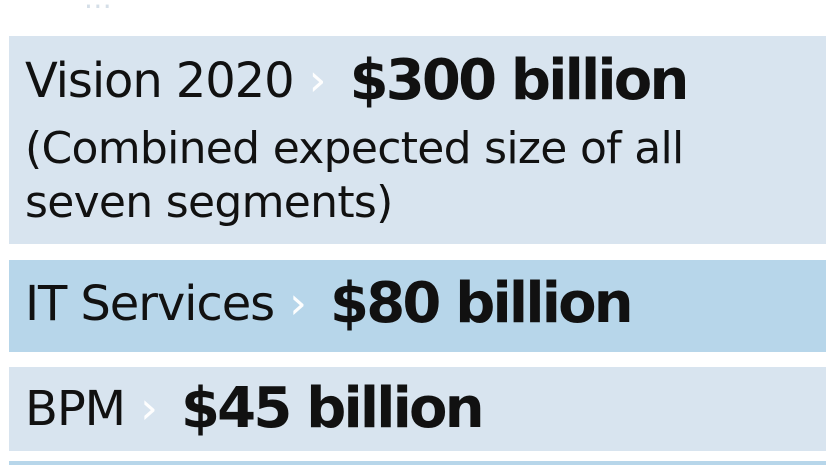  I want to click on it-services-label-line: IT Services › $80 billion, so click(329, 303).